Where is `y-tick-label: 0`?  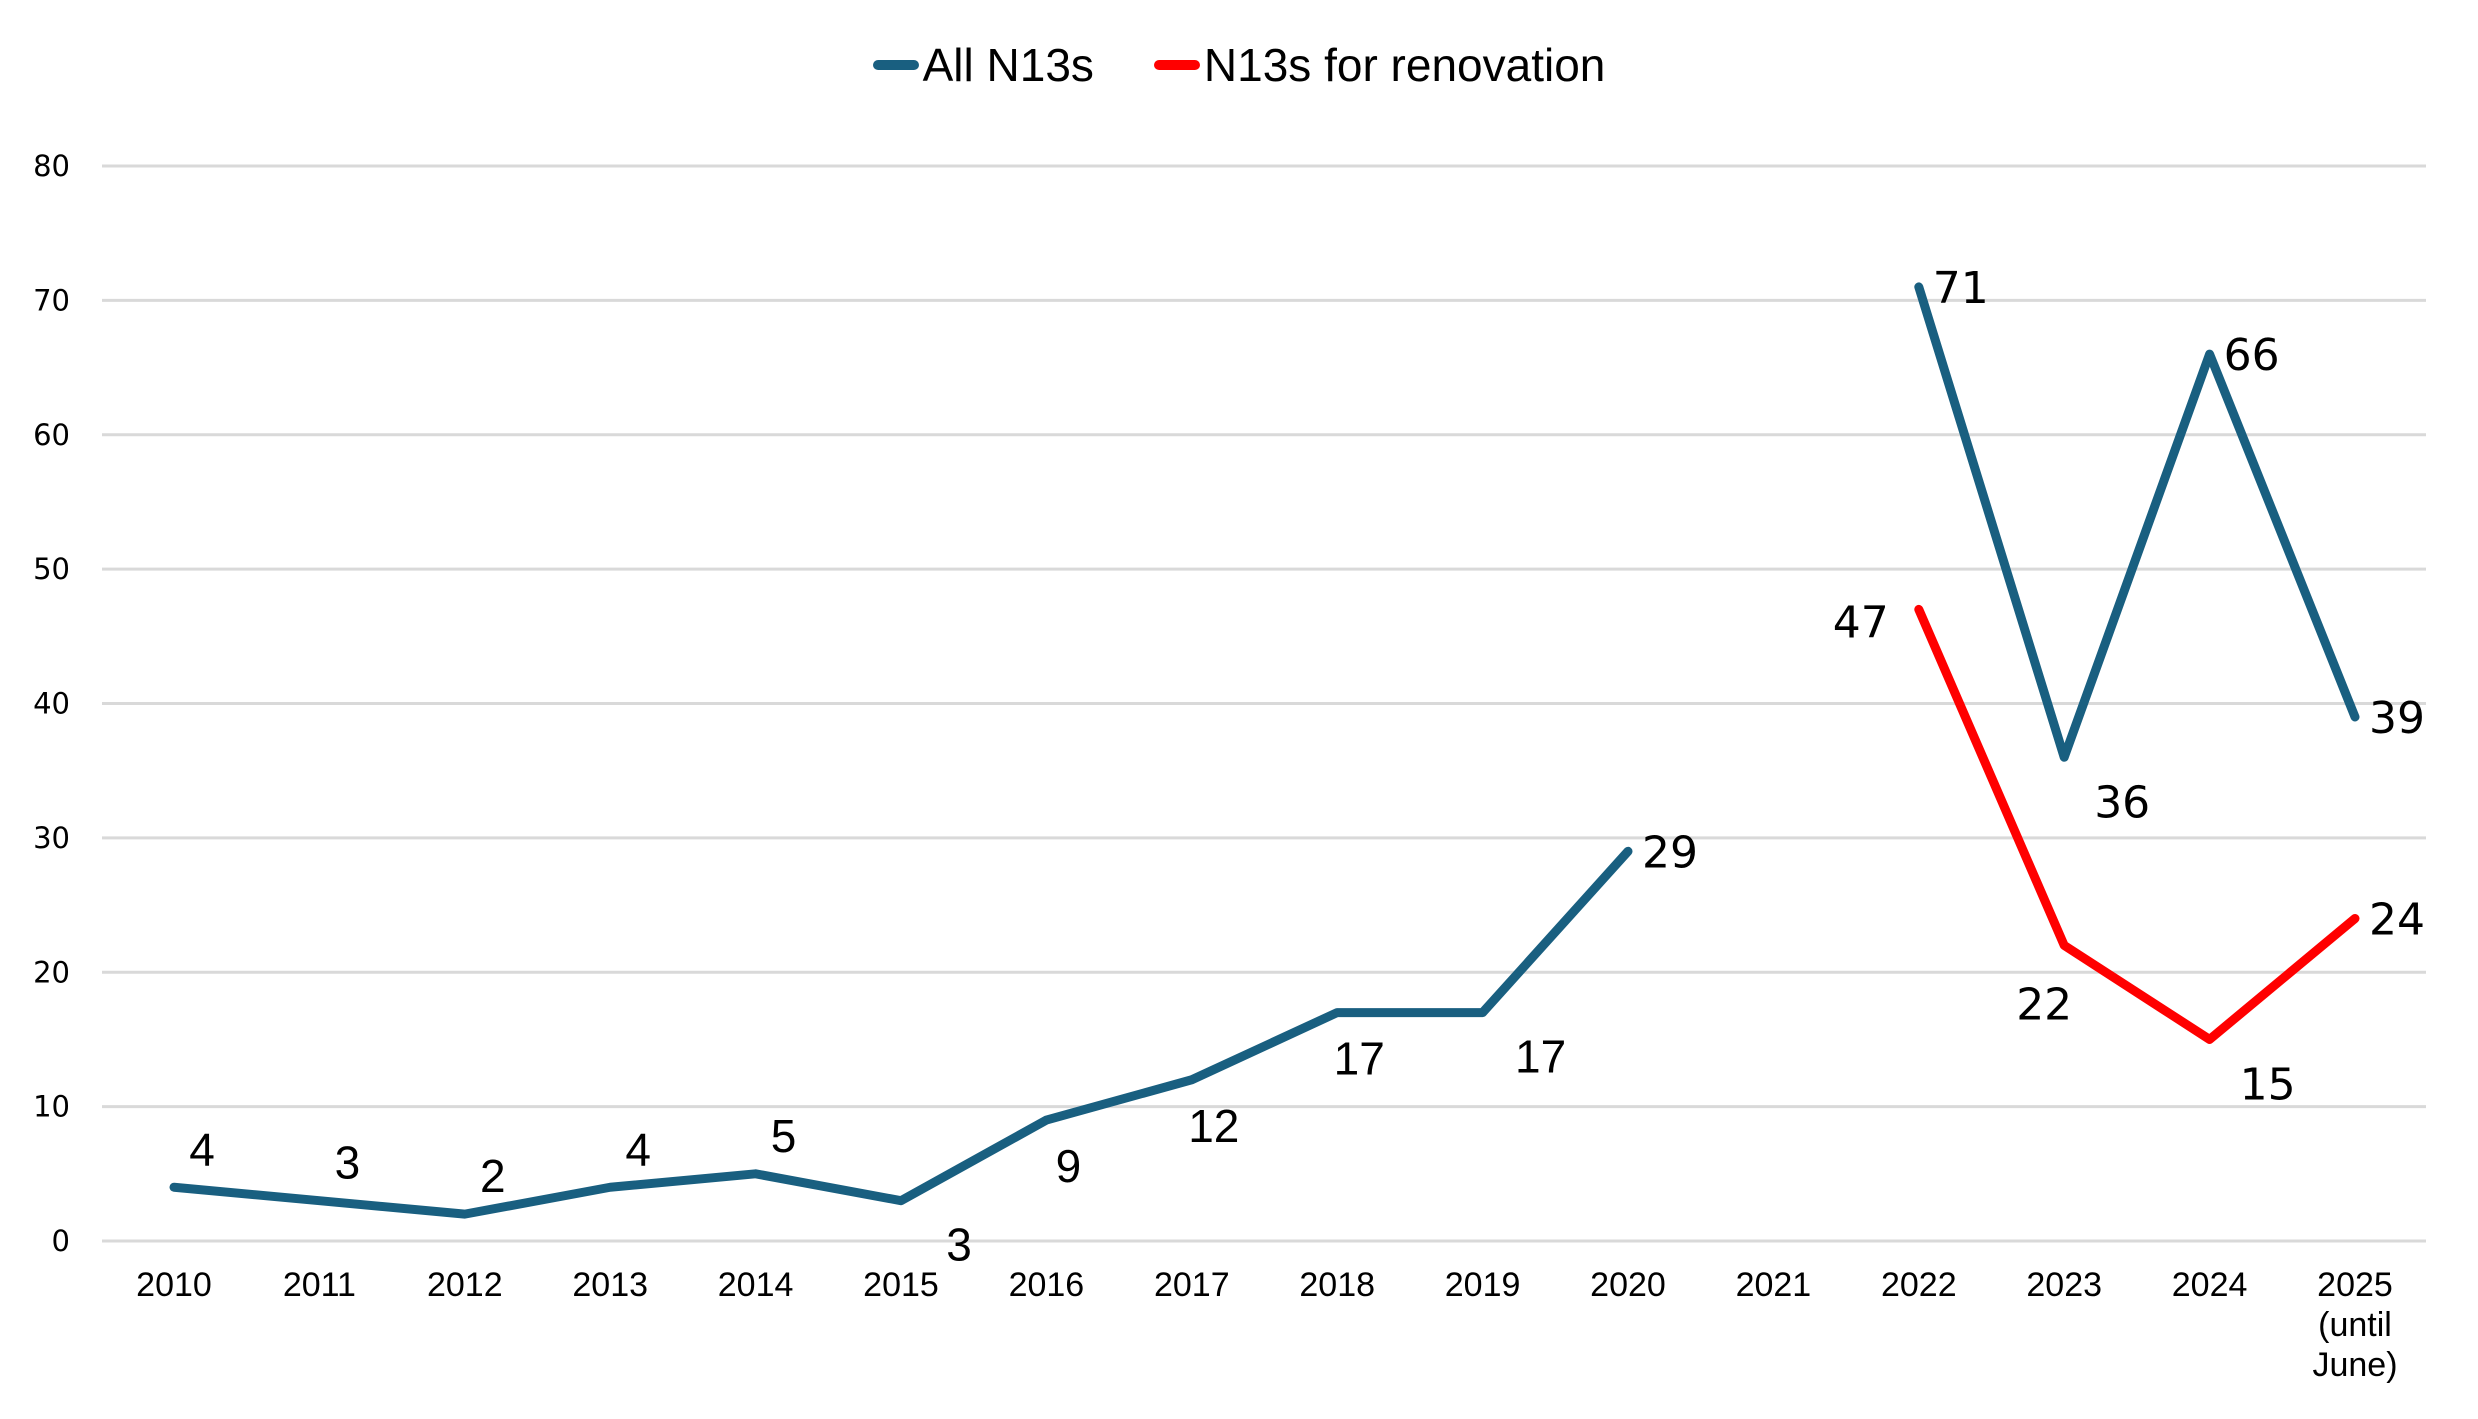
y-tick-label: 0 is located at coordinates (61, 1241).